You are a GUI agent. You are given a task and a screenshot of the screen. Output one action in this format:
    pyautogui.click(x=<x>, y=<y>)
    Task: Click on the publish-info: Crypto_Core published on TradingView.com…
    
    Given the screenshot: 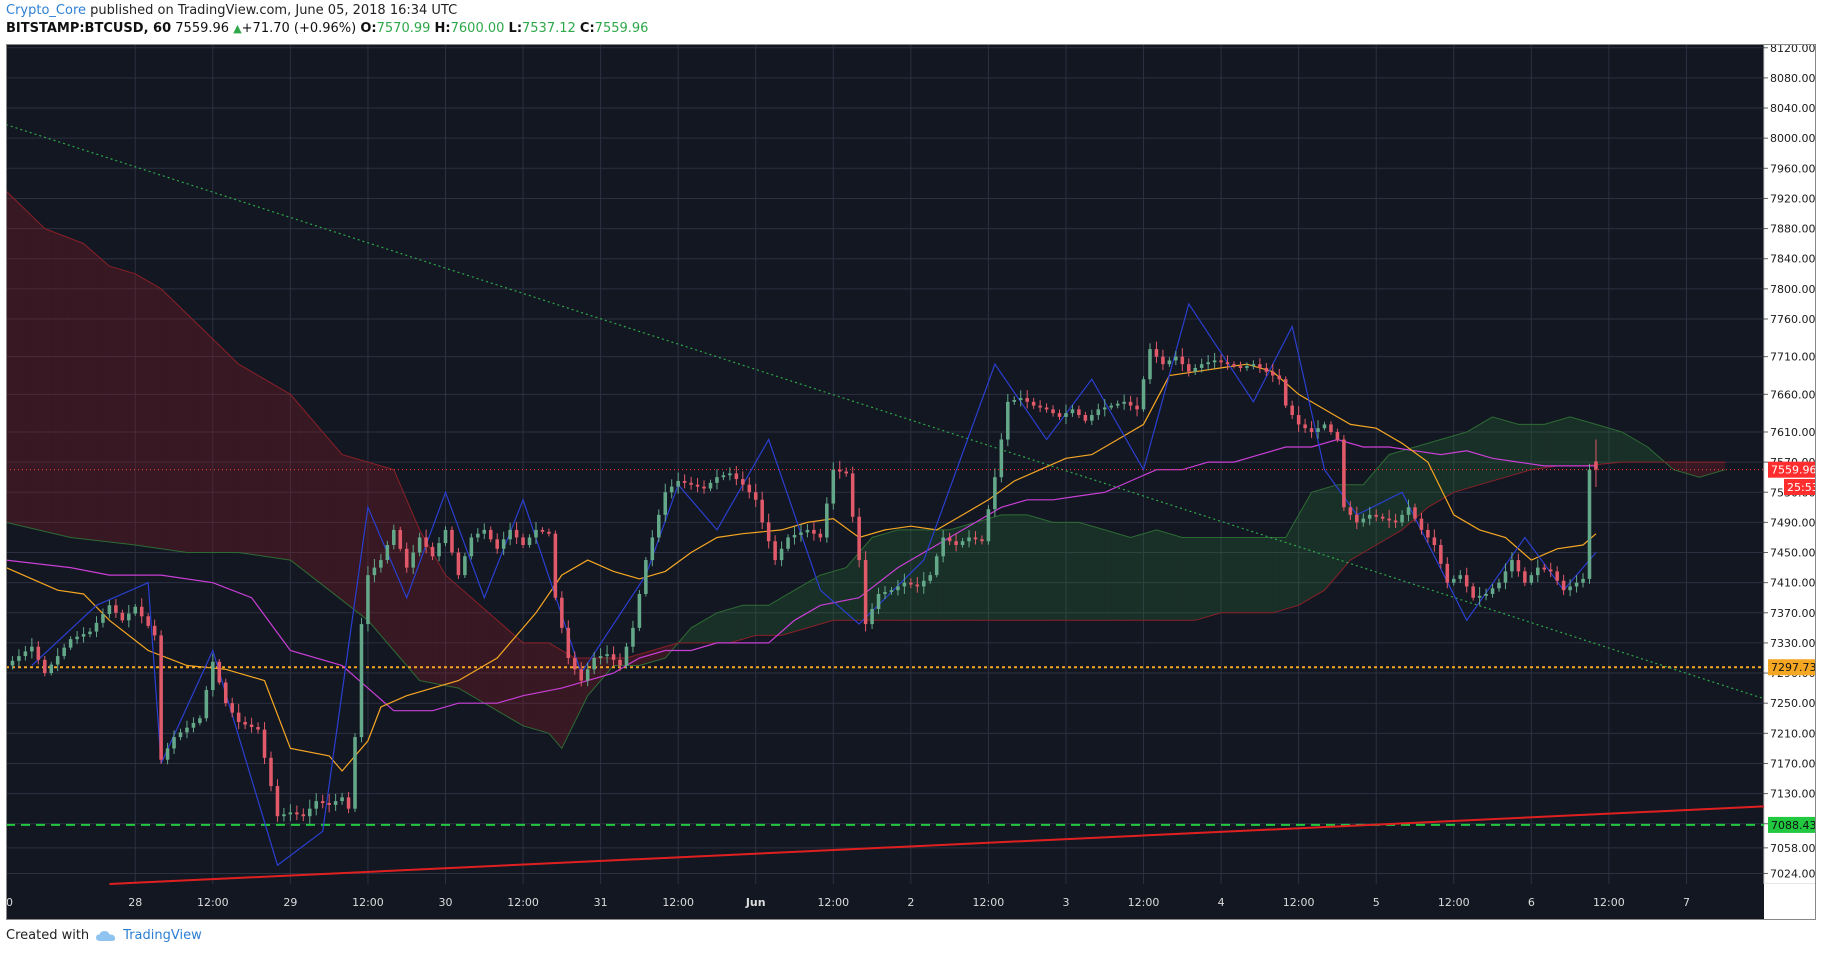 What is the action you would take?
    pyautogui.click(x=231, y=10)
    